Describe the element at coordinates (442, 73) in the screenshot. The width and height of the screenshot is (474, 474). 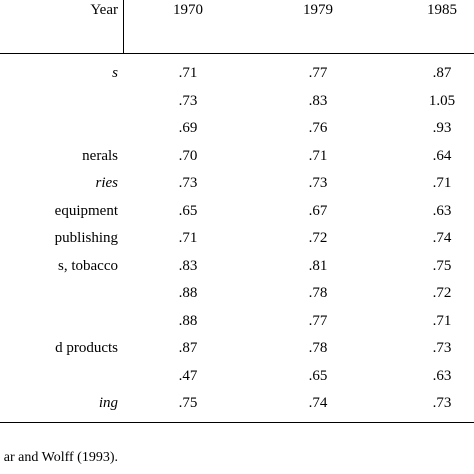
I see `row-value-1985: .87` at that location.